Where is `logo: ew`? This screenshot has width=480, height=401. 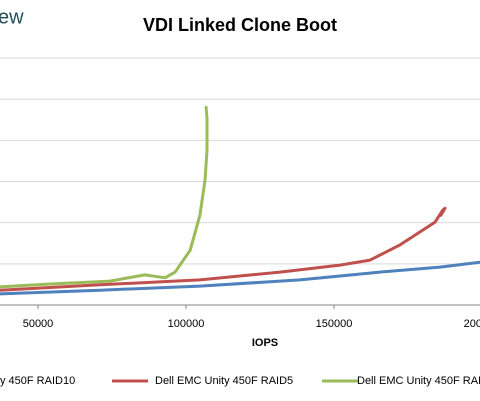
logo: ew is located at coordinates (12, 17).